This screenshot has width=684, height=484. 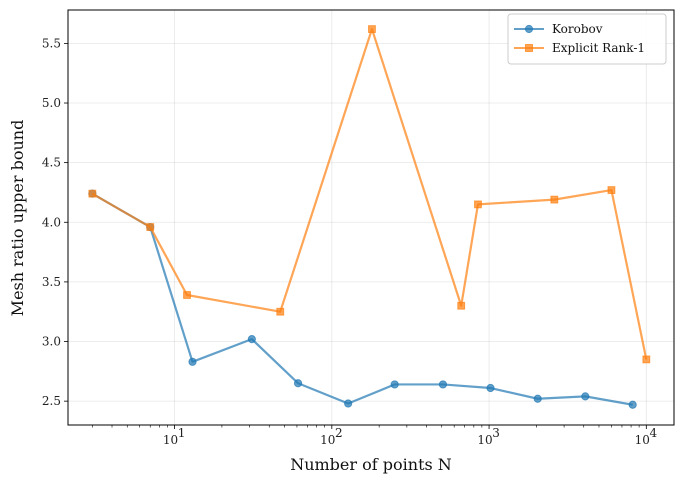 What do you see at coordinates (51, 43) in the screenshot?
I see `y-tick-label: 5.5` at bounding box center [51, 43].